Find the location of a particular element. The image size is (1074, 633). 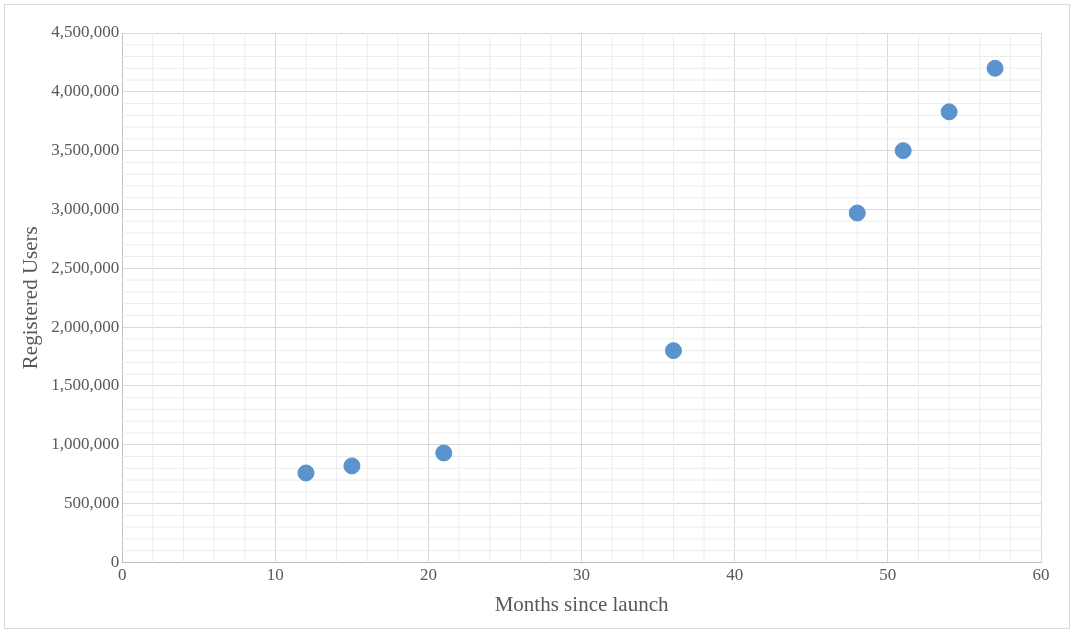

y-tick-label: 3,000,000 is located at coordinates (85, 208).